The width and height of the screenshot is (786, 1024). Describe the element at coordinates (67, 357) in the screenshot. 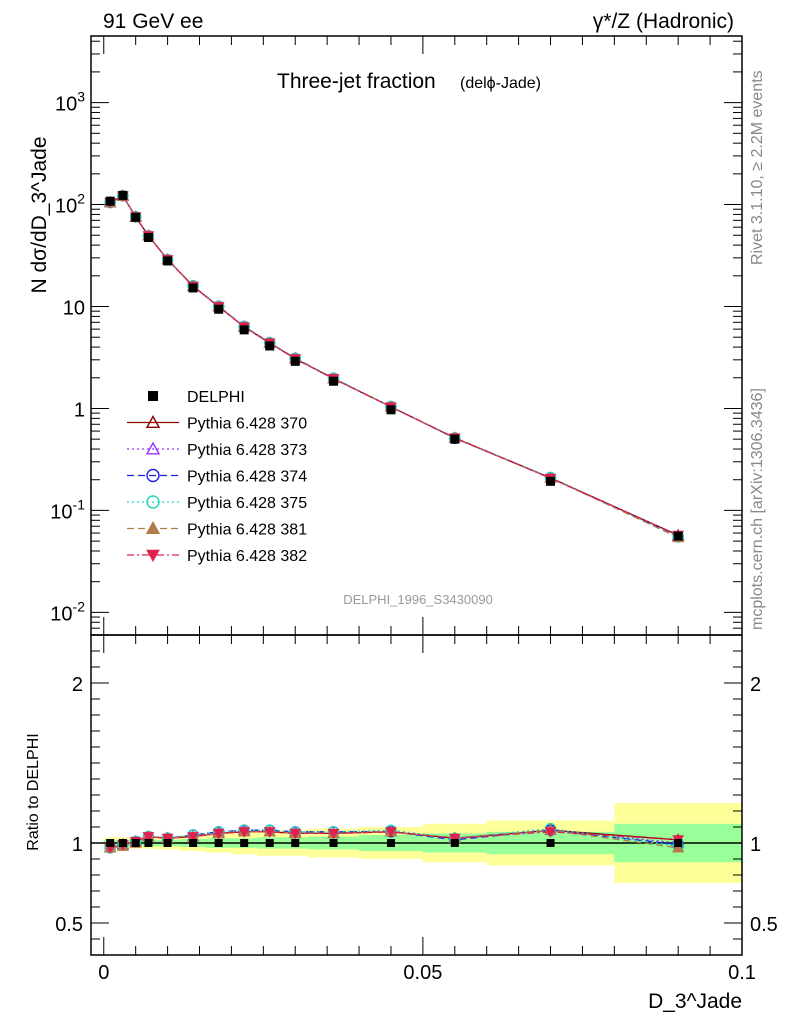

I see `y-tick-labels: 10⁻² 10⁻¹ 1 10 10² 10³` at that location.